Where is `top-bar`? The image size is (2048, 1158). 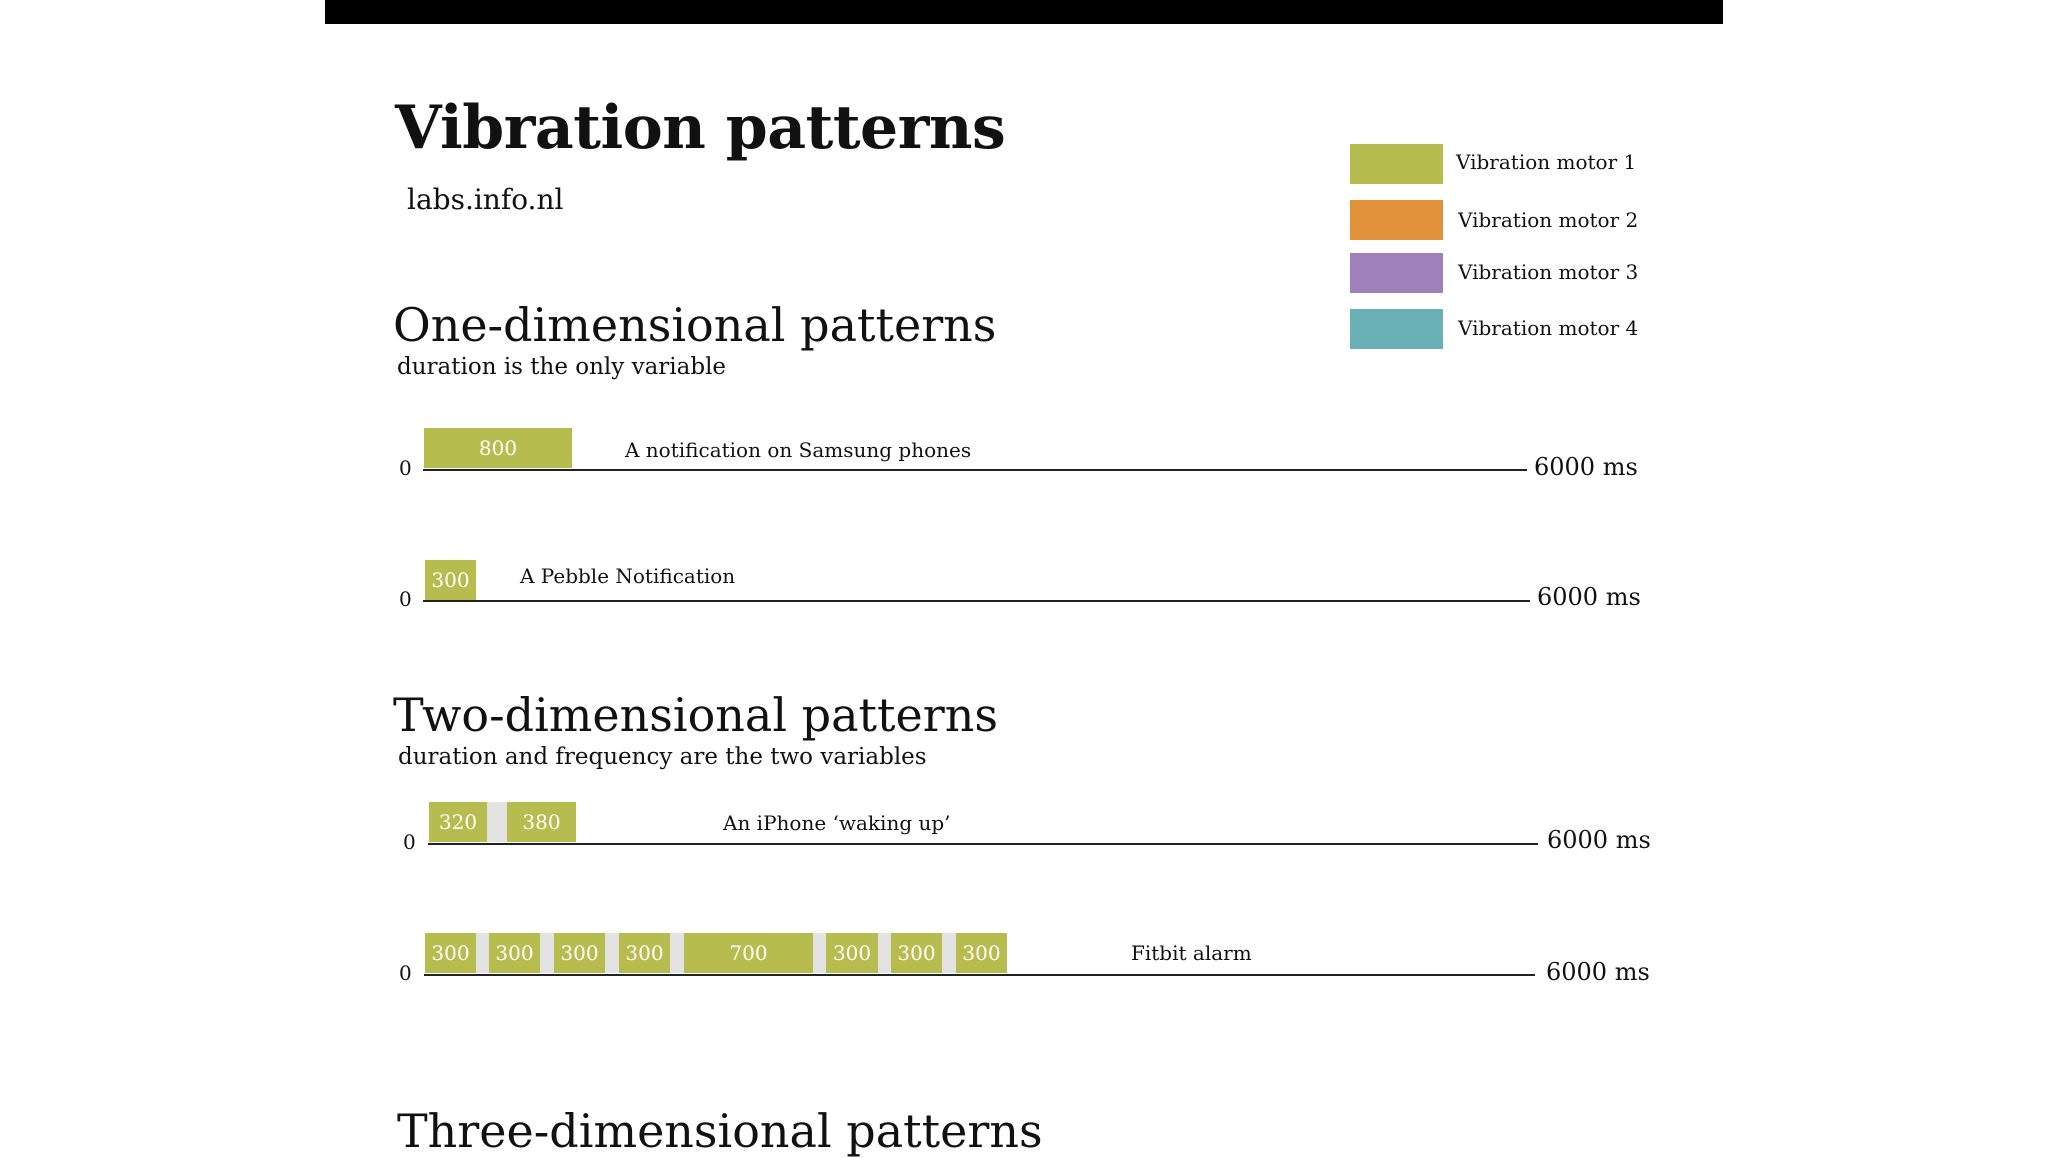
top-bar is located at coordinates (1024, 12).